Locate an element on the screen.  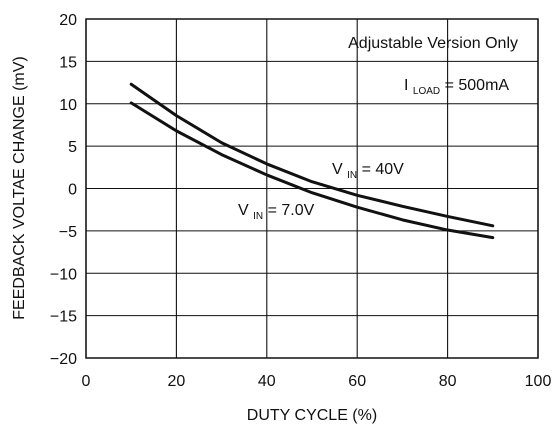
x-tick-label-40: 40 is located at coordinates (267, 381).